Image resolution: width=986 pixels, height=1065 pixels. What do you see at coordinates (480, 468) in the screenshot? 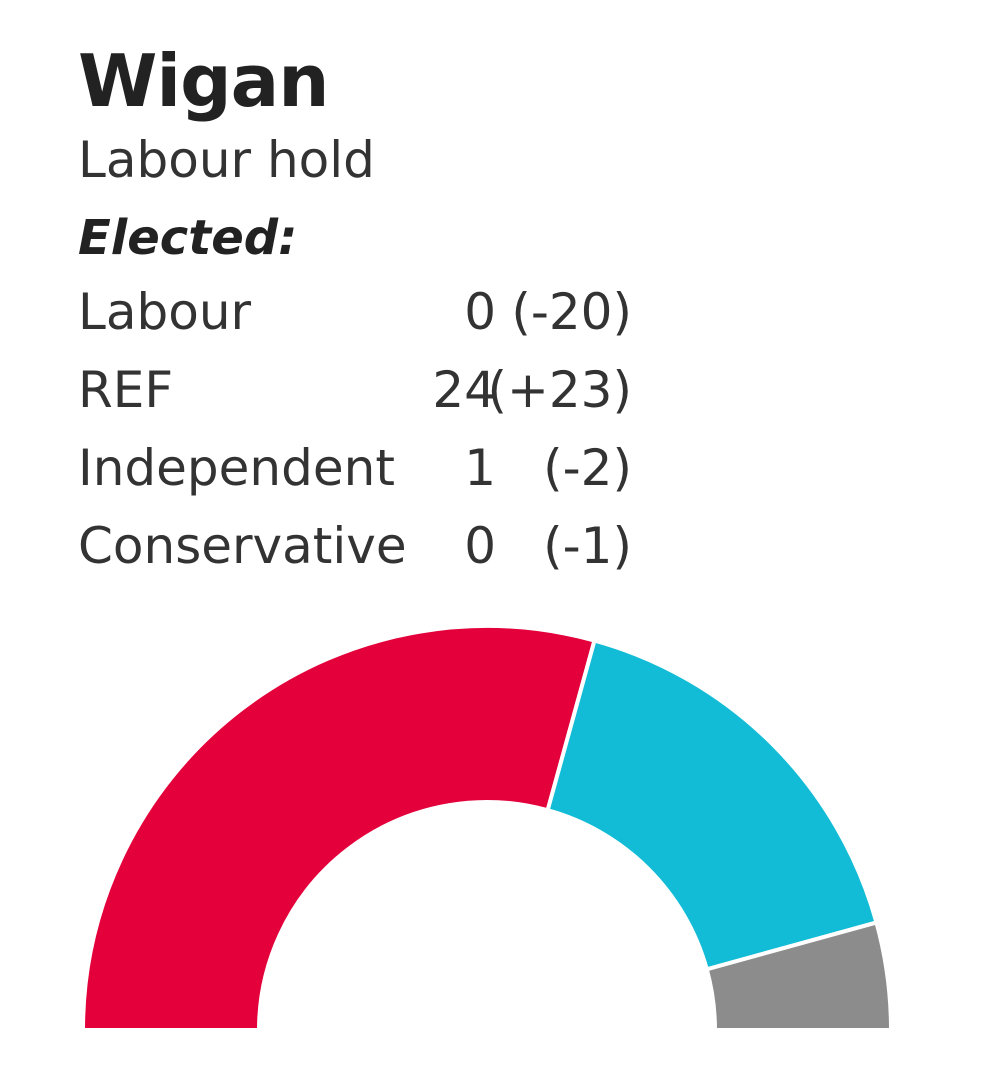
I see `seat-count: 1` at bounding box center [480, 468].